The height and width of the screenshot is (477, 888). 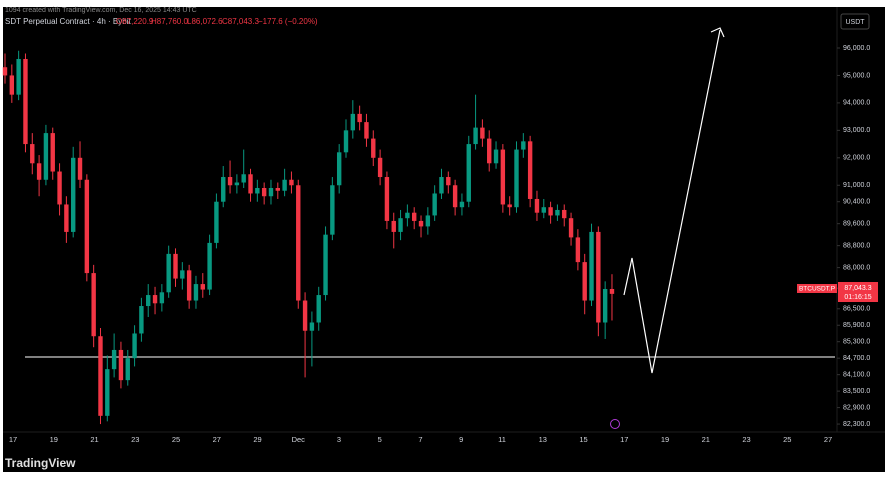 What do you see at coordinates (856, 342) in the screenshot?
I see `y-tick-label: 85,300.0` at bounding box center [856, 342].